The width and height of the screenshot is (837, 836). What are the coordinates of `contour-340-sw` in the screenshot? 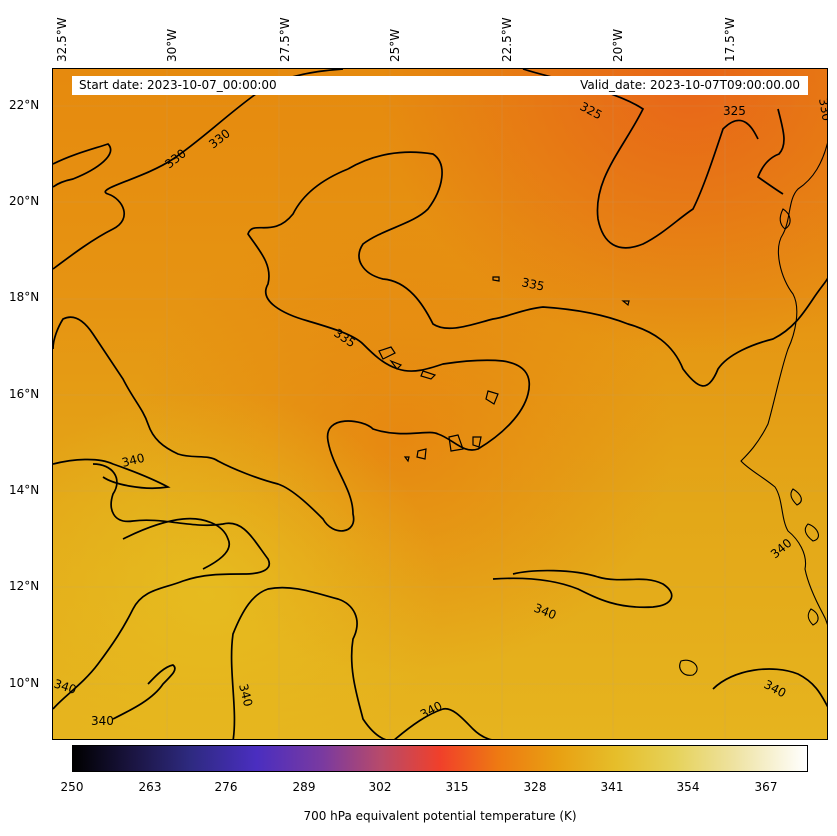 It's located at (144, 692).